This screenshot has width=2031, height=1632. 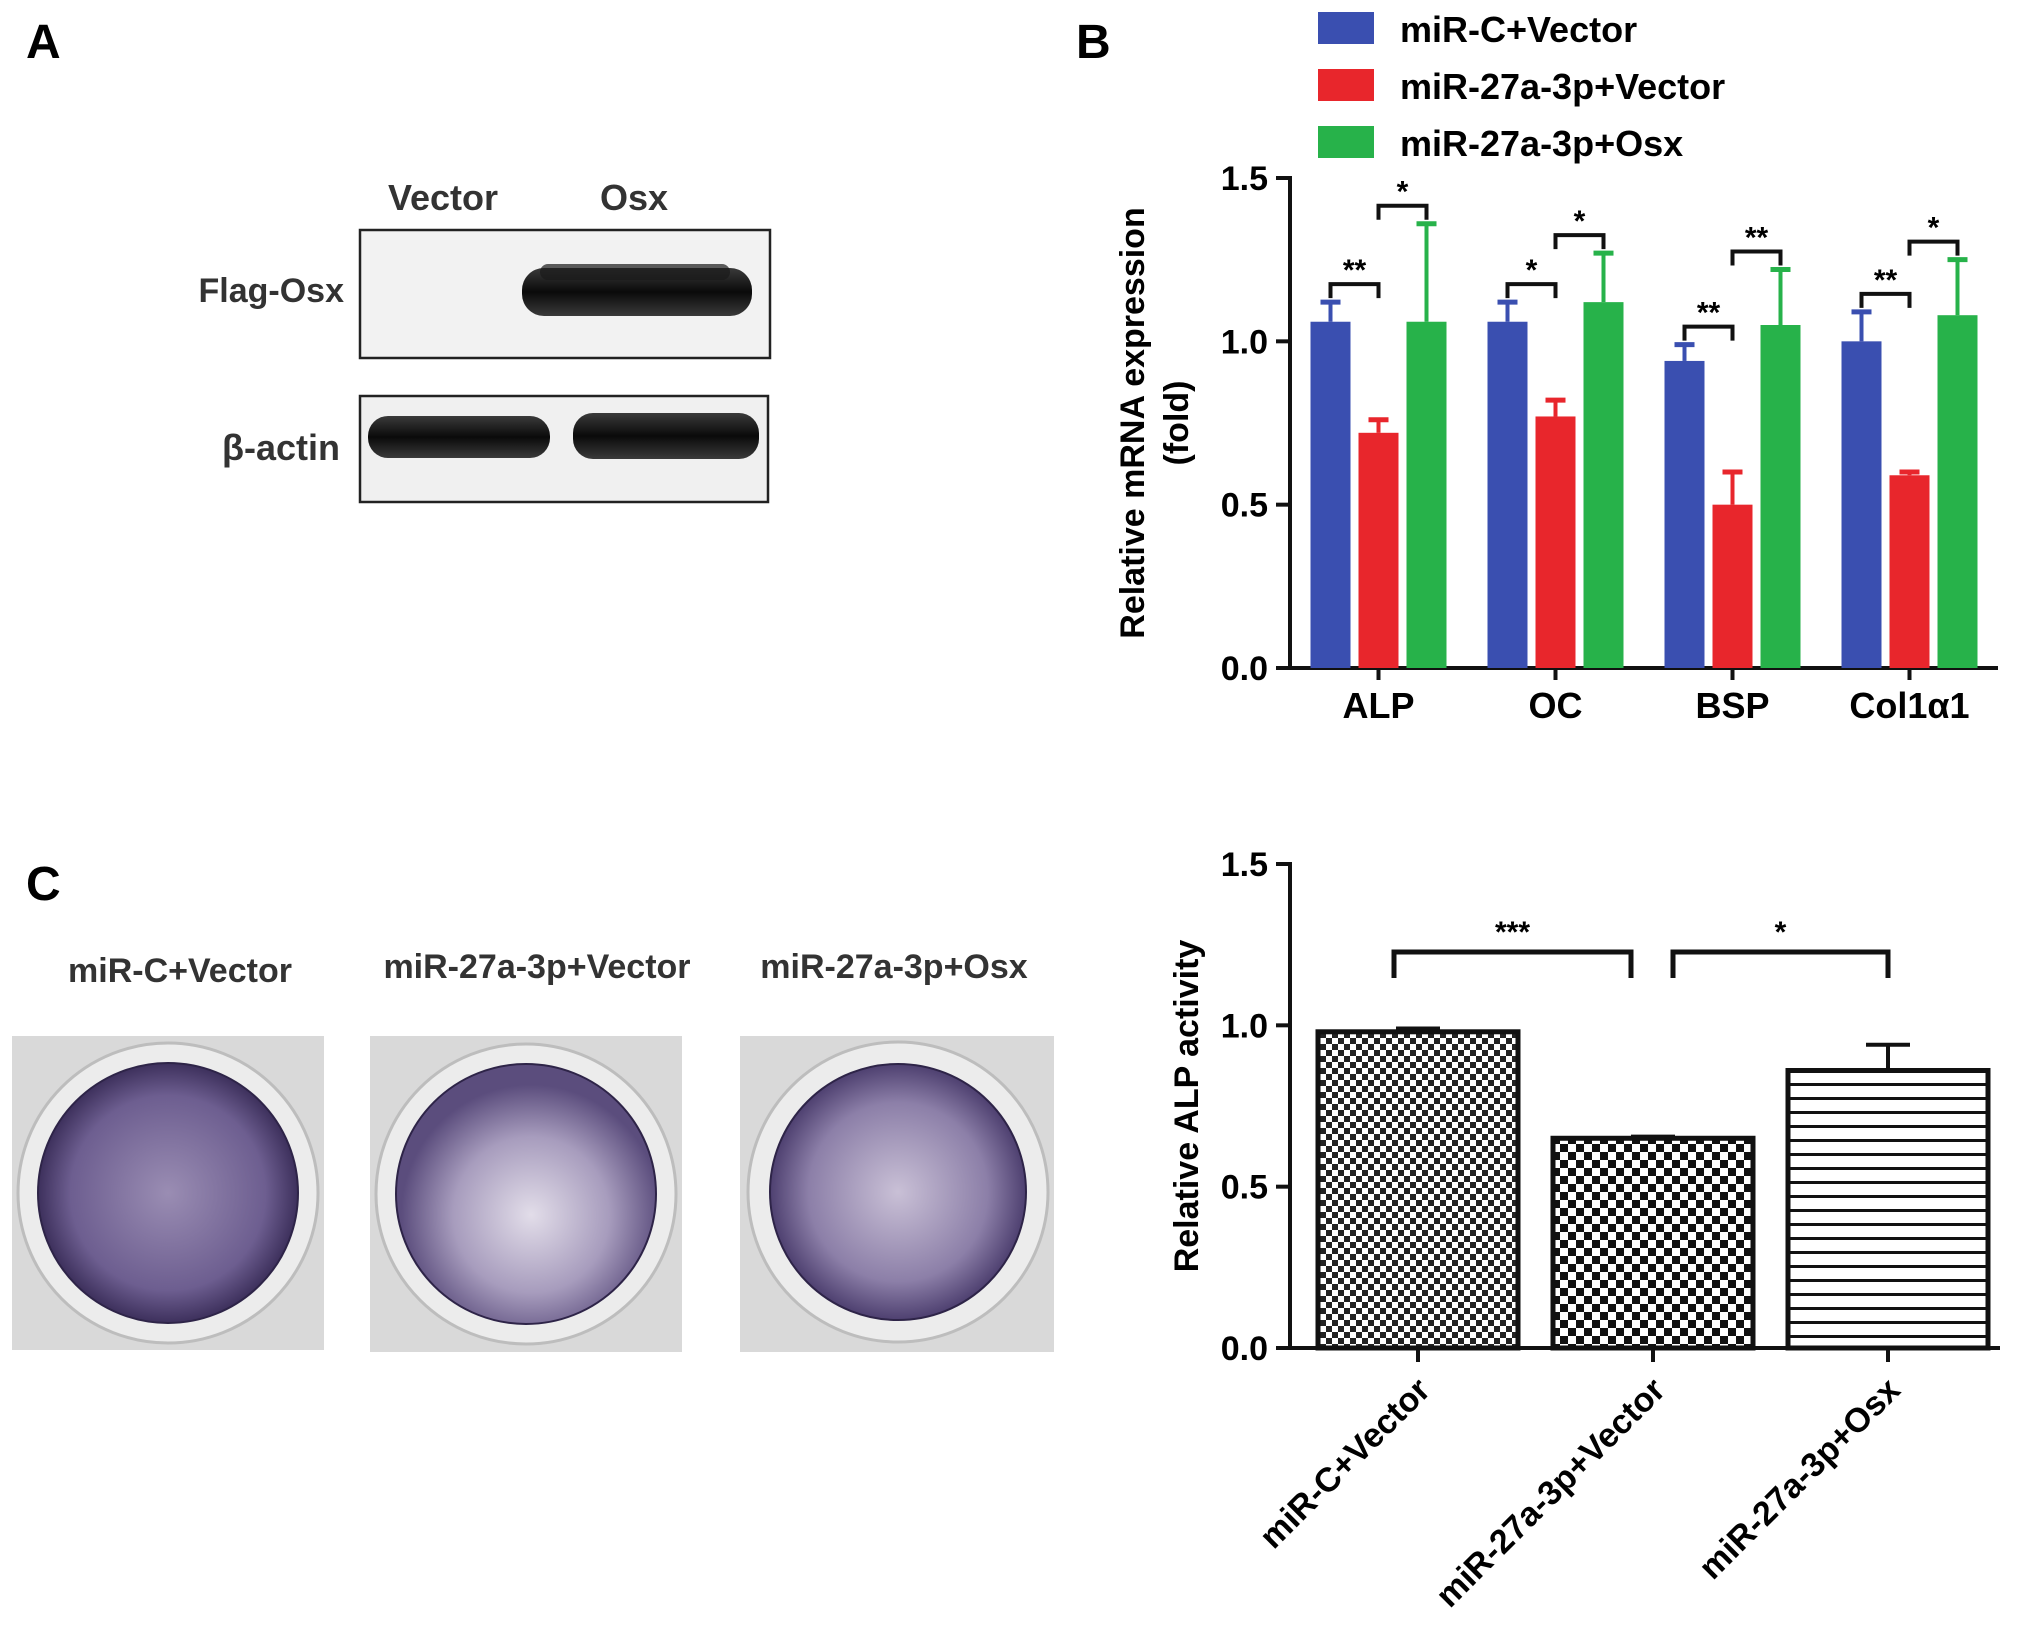 I want to click on chart-b-x-tick-label: BSP, so click(x=1732, y=705).